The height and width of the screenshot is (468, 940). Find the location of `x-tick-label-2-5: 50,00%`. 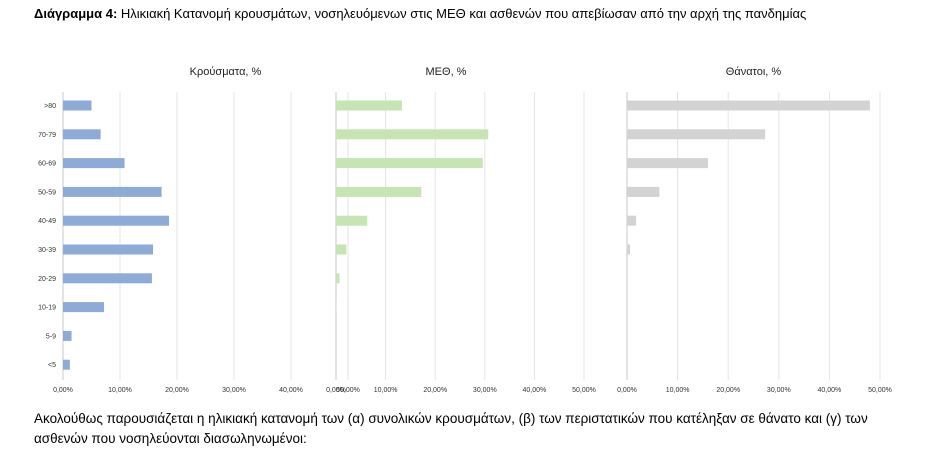

x-tick-label-2-5: 50,00% is located at coordinates (584, 390).